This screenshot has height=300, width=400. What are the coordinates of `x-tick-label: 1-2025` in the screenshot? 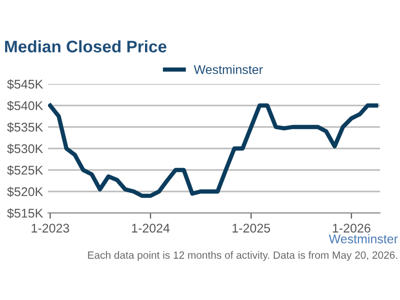 It's located at (251, 228).